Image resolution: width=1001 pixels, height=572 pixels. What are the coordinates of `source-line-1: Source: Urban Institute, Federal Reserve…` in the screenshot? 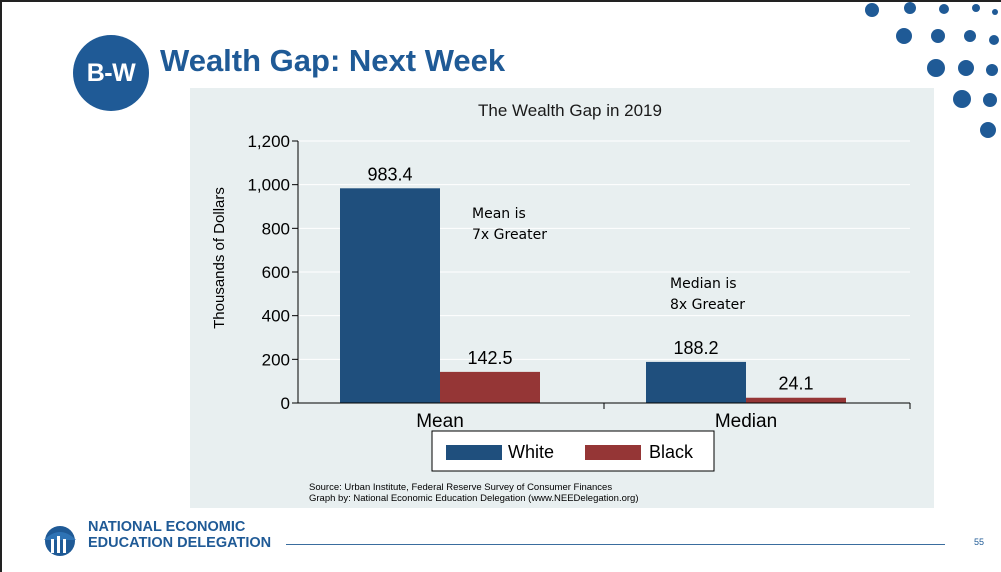 It's located at (460, 487).